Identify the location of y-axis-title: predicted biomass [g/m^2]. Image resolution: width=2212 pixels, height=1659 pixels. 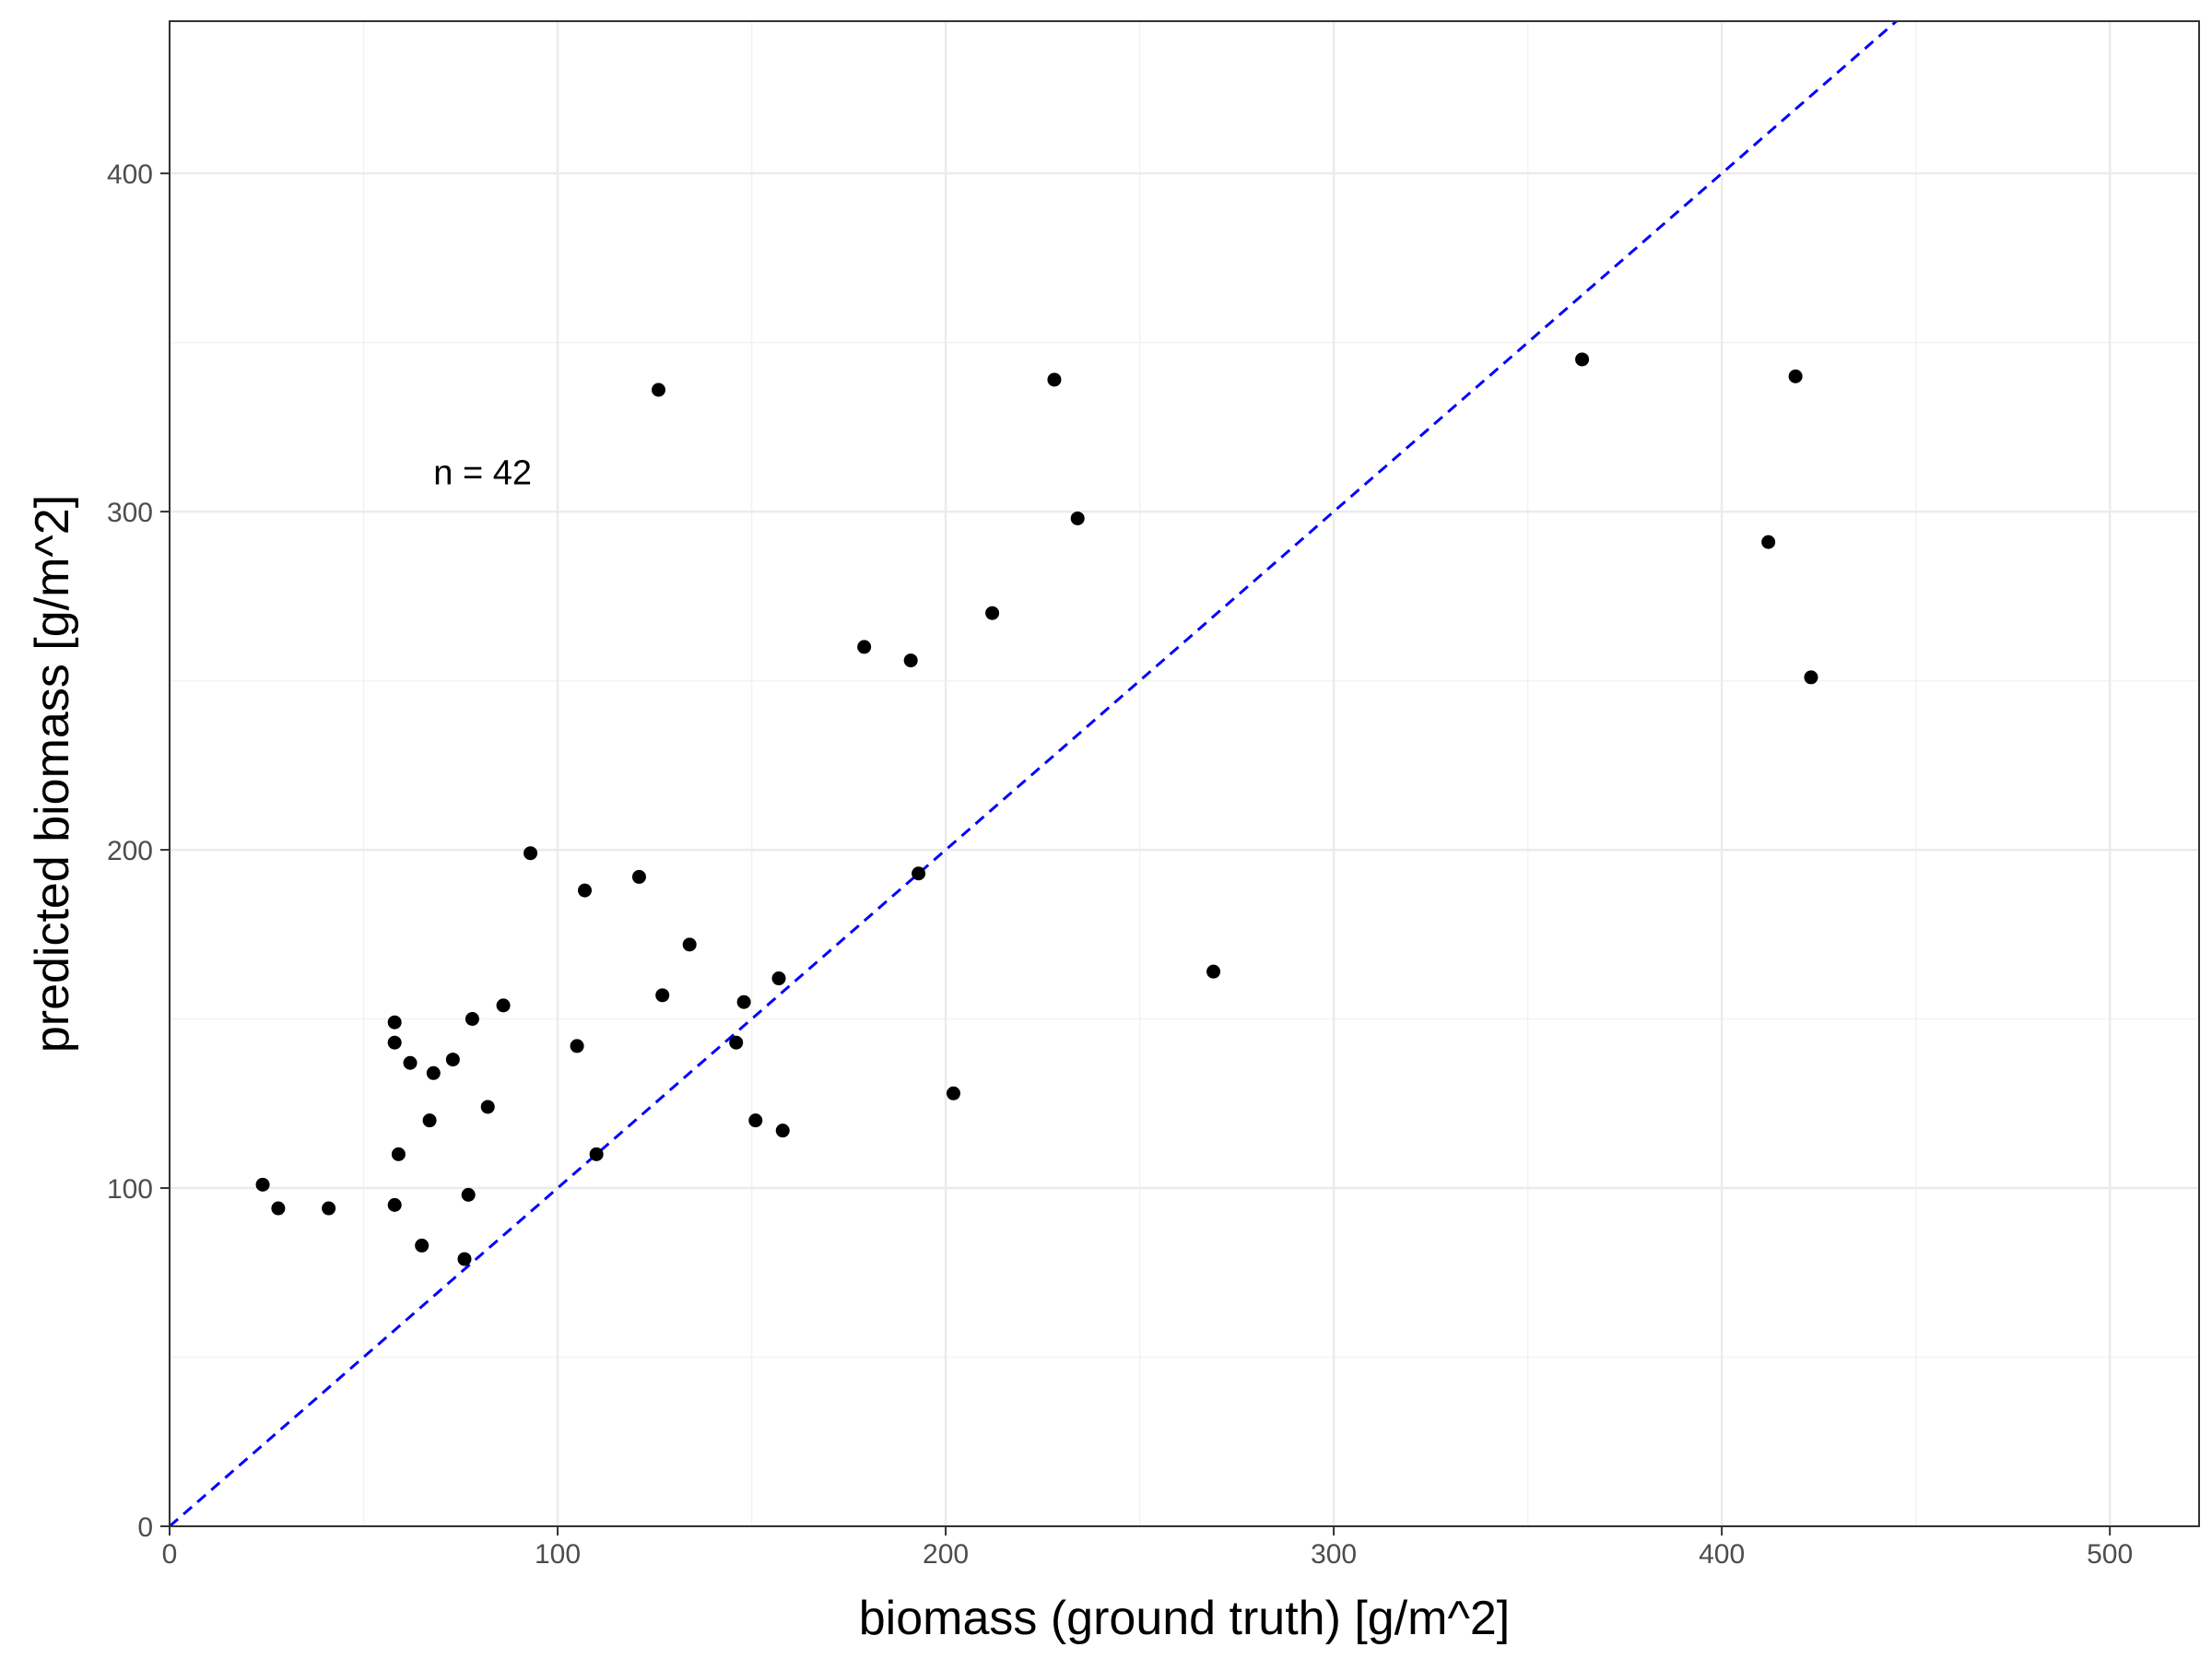
(52, 774).